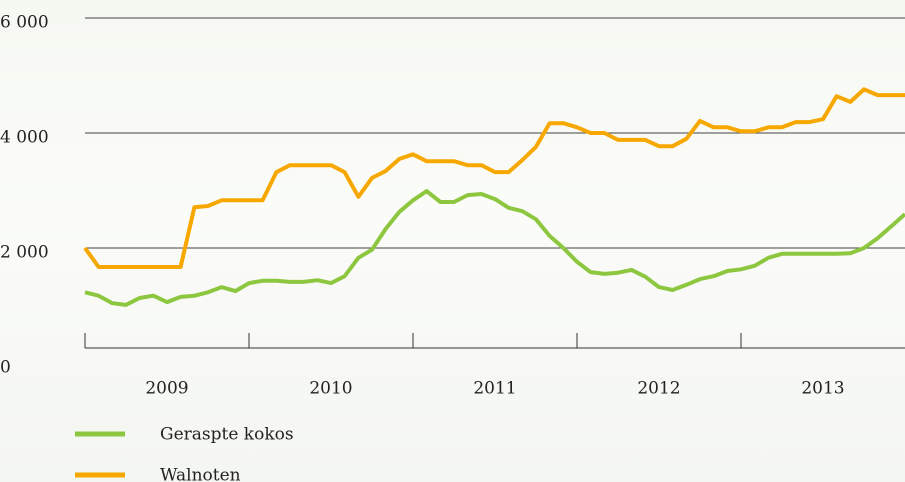 This screenshot has width=905, height=482. What do you see at coordinates (5, 368) in the screenshot?
I see `y-tick-label: 0` at bounding box center [5, 368].